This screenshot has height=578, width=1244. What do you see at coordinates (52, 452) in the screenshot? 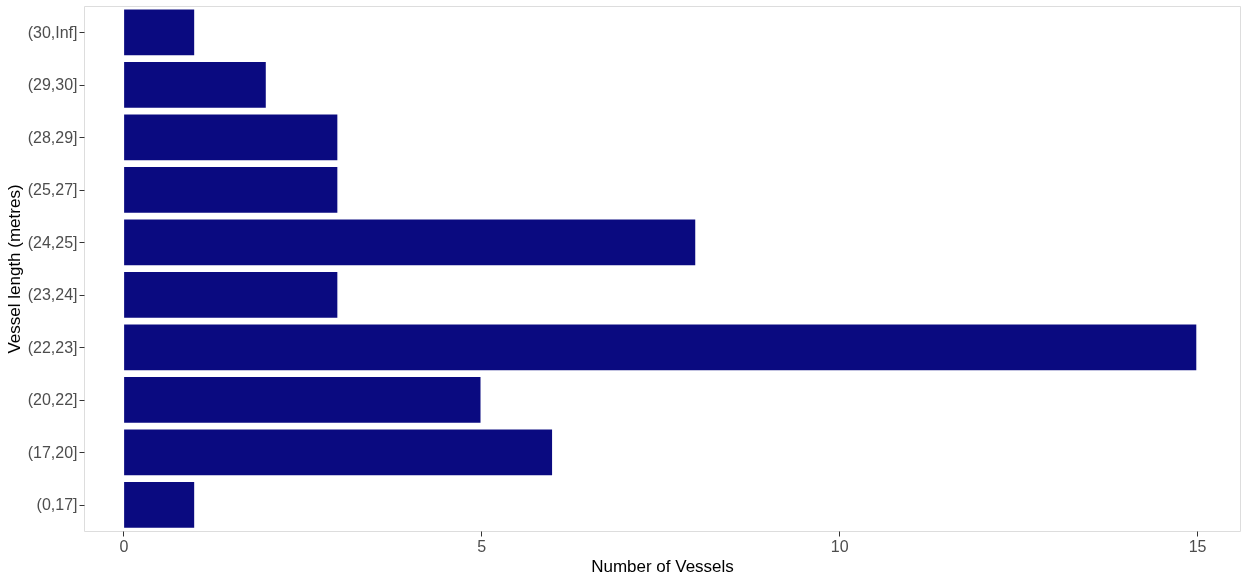
I see `y-tick-label: (17,20]` at bounding box center [52, 452].